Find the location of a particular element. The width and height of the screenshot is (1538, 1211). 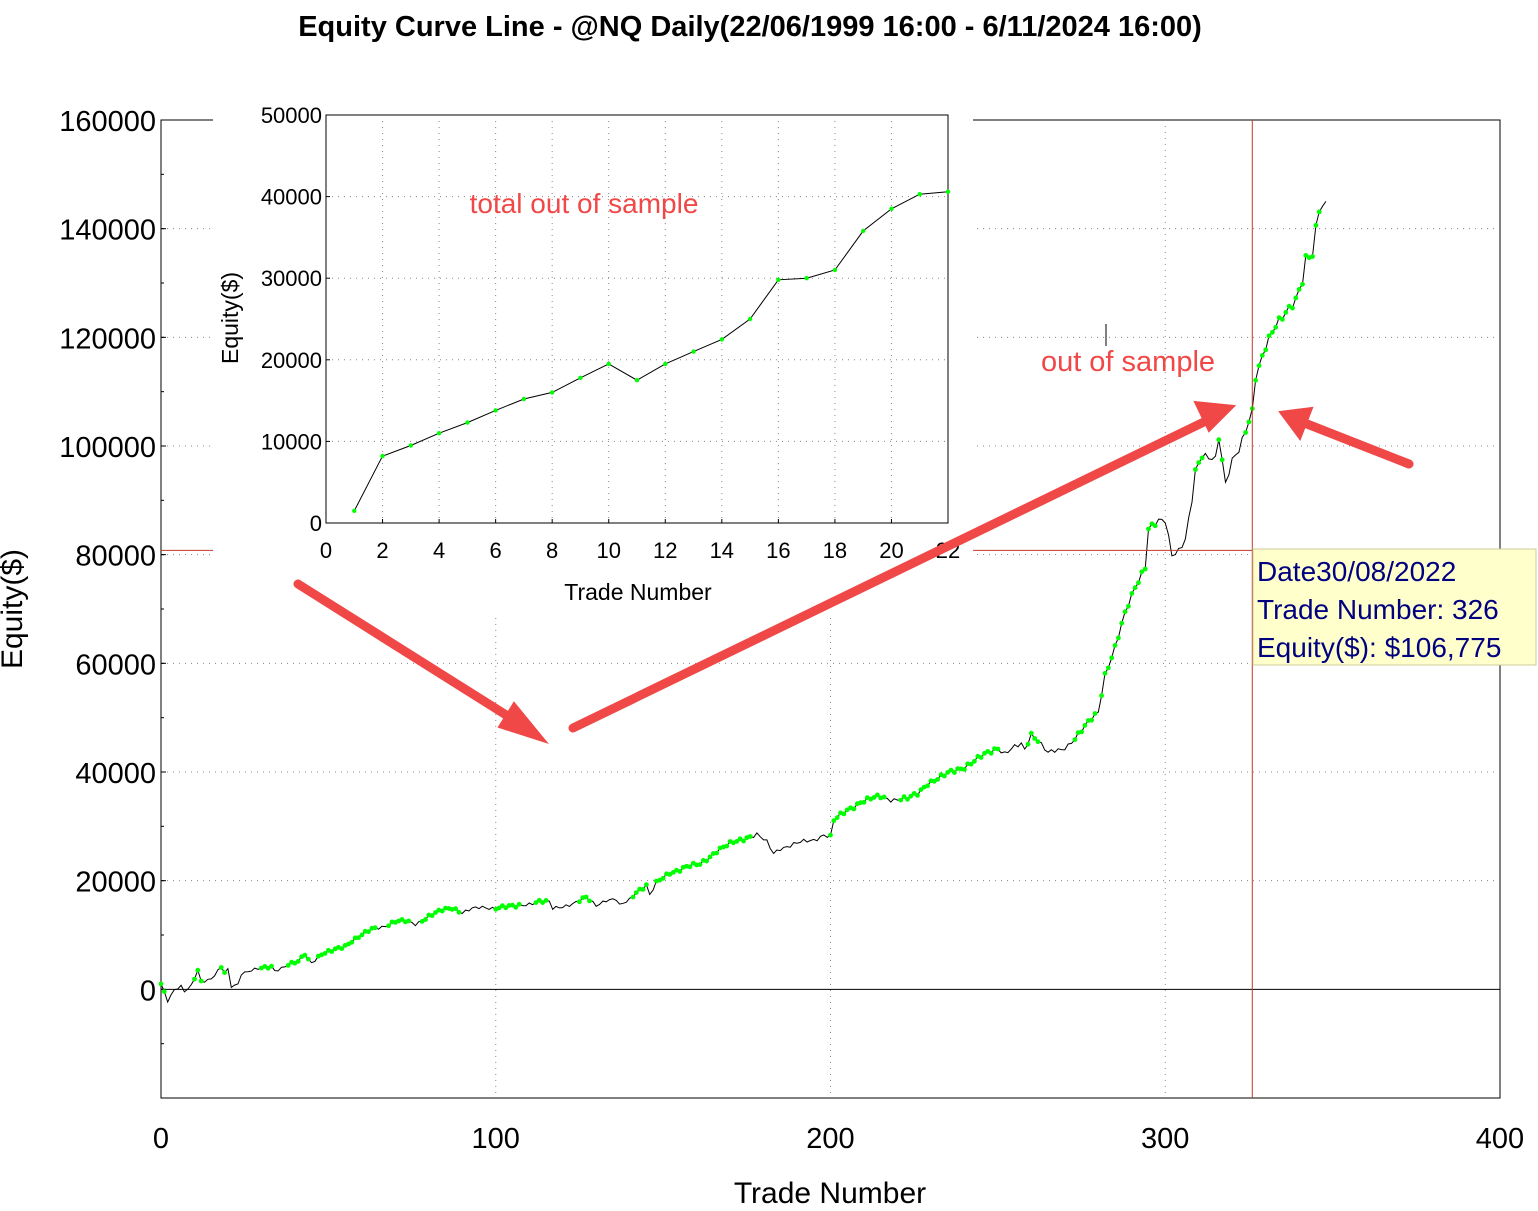

inset-x-tick-label: 2 is located at coordinates (382, 550).